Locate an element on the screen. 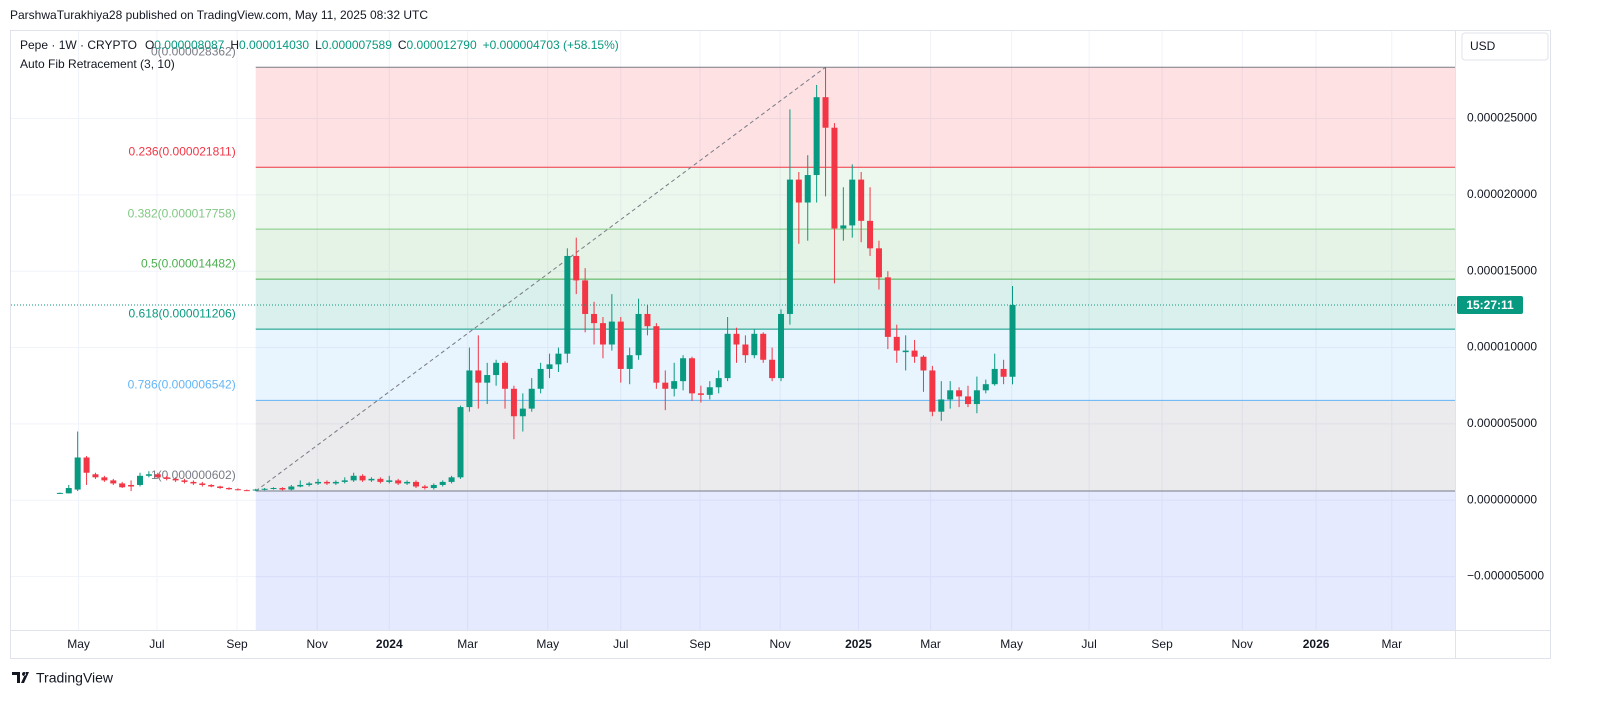 Image resolution: width=1600 pixels, height=712 pixels. fib-level-label: 0.382(0.000017758) is located at coordinates (182, 213).